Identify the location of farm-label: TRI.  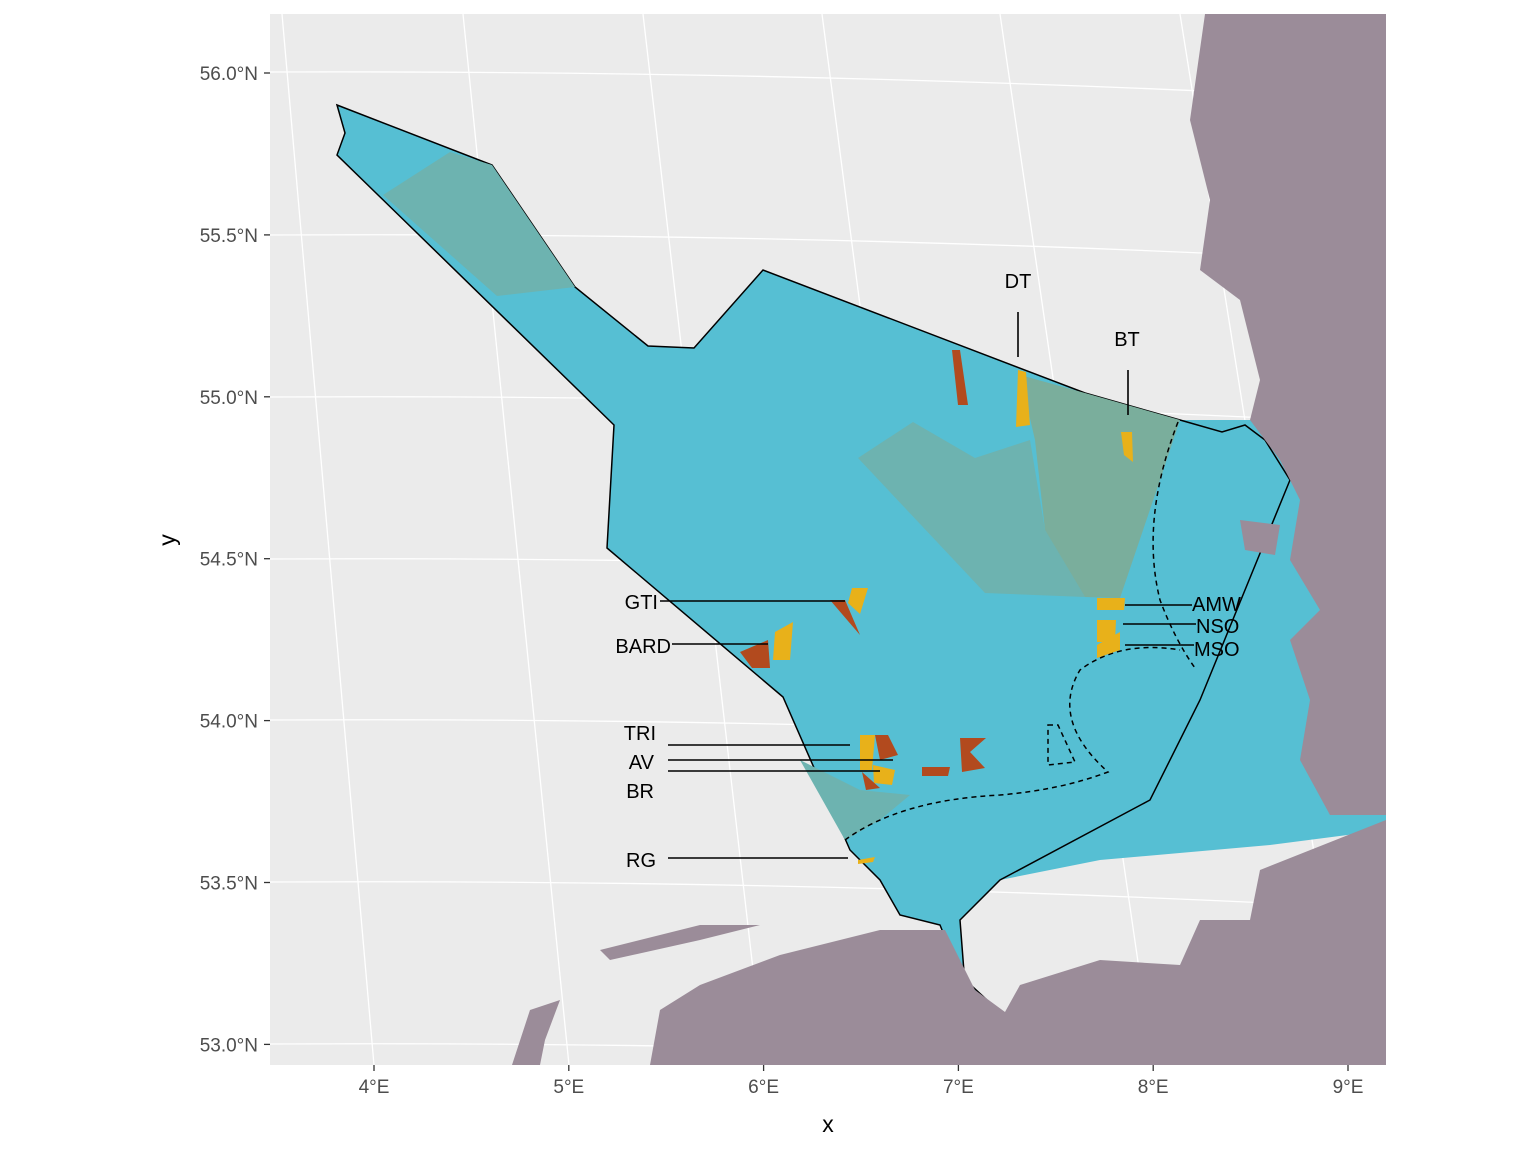
(640, 734).